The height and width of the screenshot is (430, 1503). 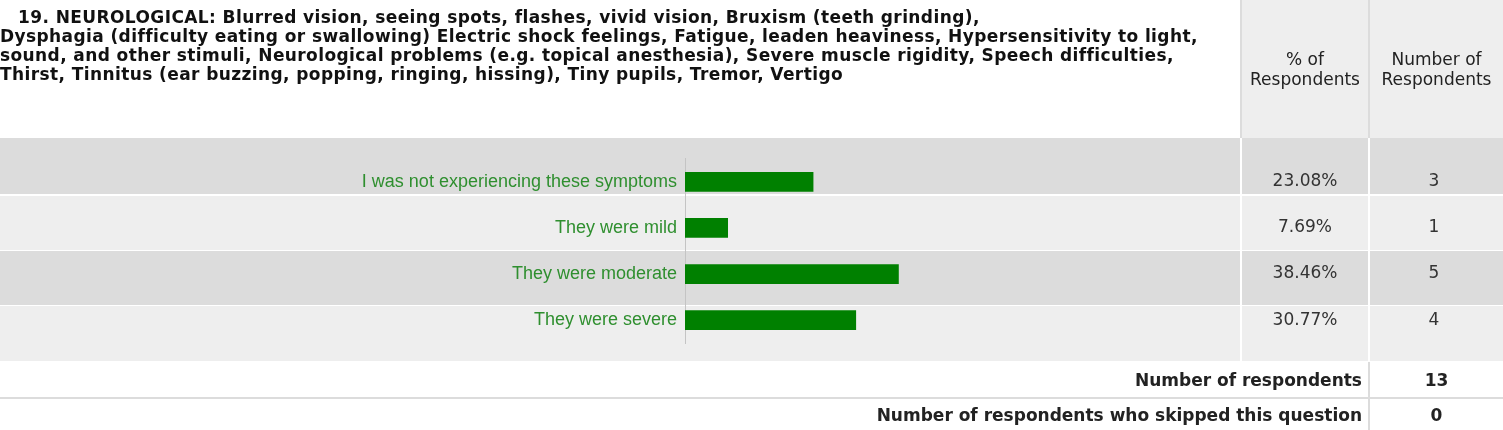 What do you see at coordinates (1305, 226) in the screenshot?
I see `data-label: 7.69%` at bounding box center [1305, 226].